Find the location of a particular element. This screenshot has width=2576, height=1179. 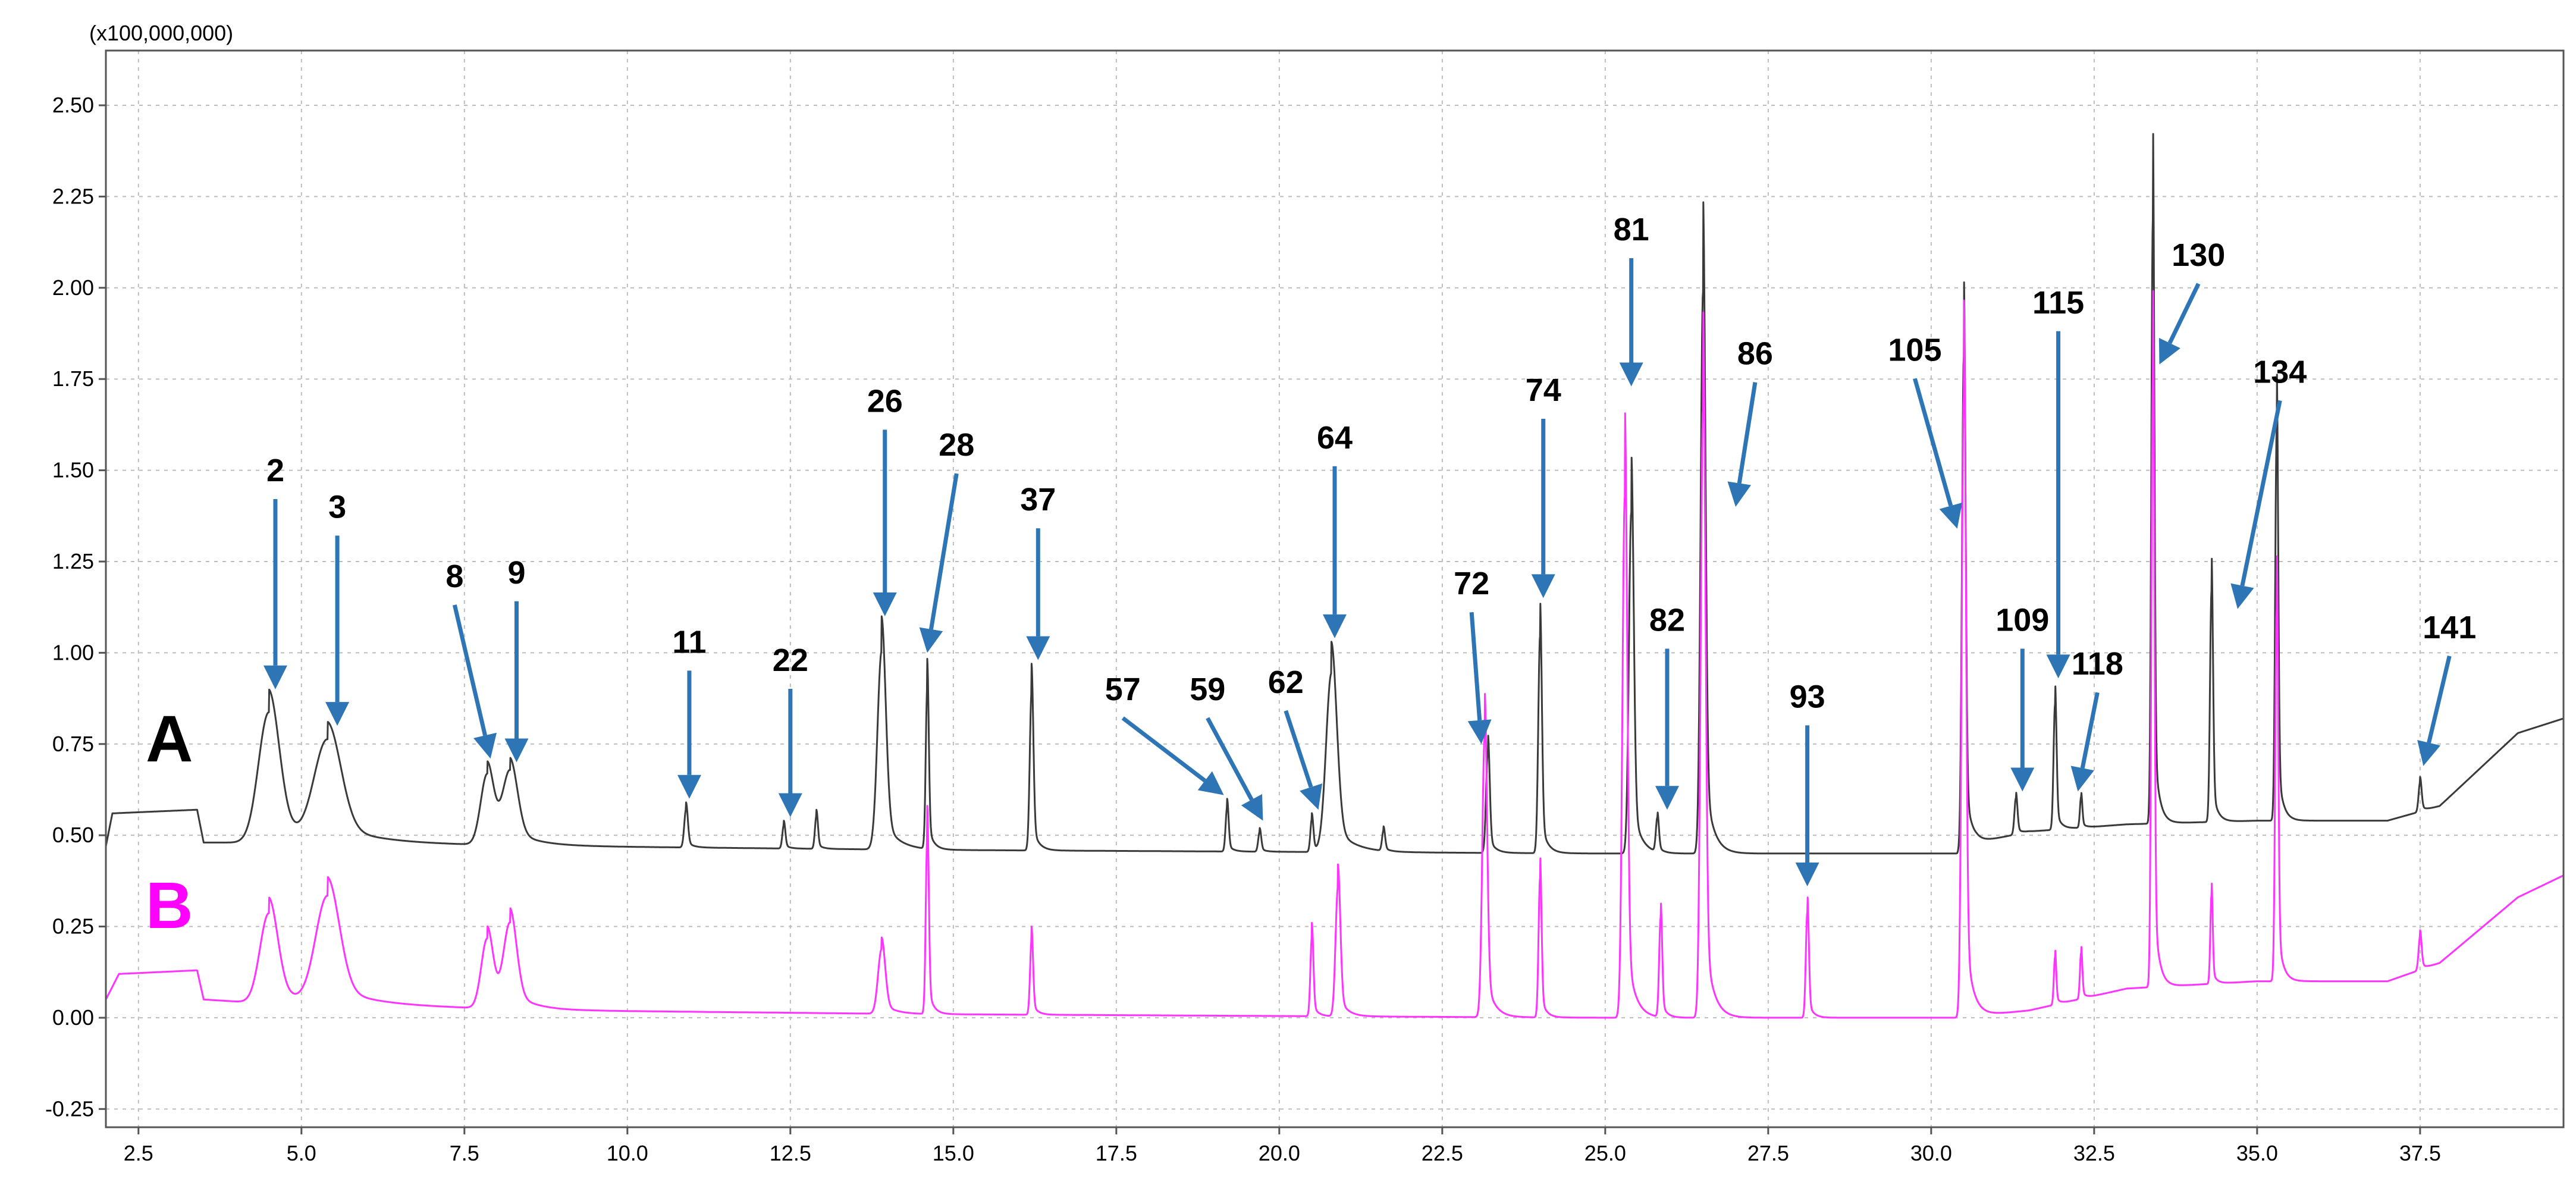

y-tick-label: 1.25 is located at coordinates (73, 561).